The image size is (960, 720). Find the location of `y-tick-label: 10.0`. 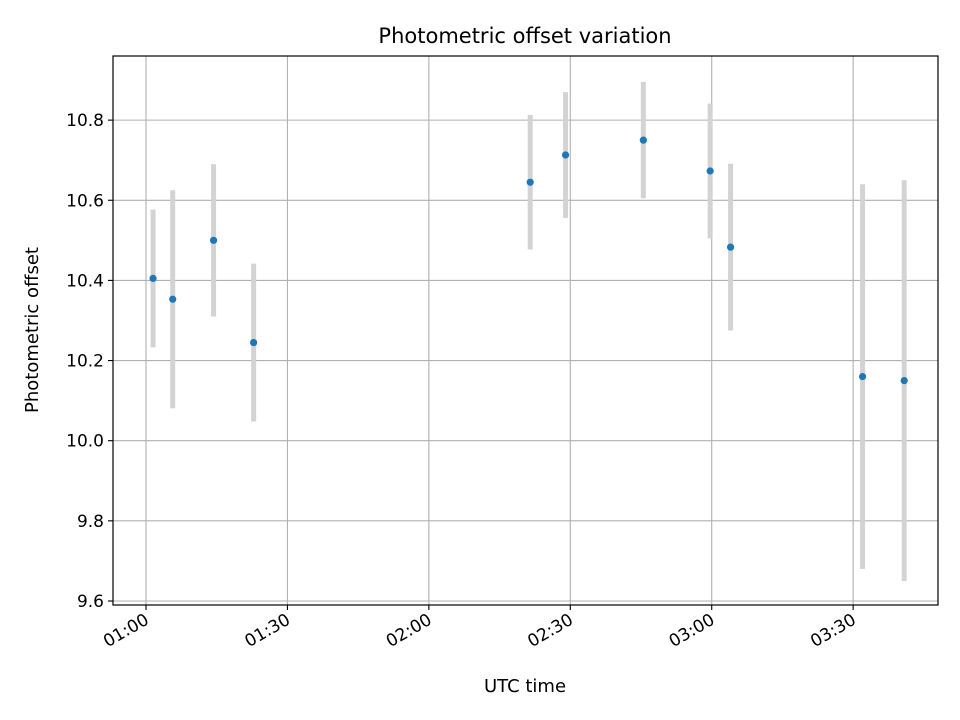

y-tick-label: 10.0 is located at coordinates (85, 442).